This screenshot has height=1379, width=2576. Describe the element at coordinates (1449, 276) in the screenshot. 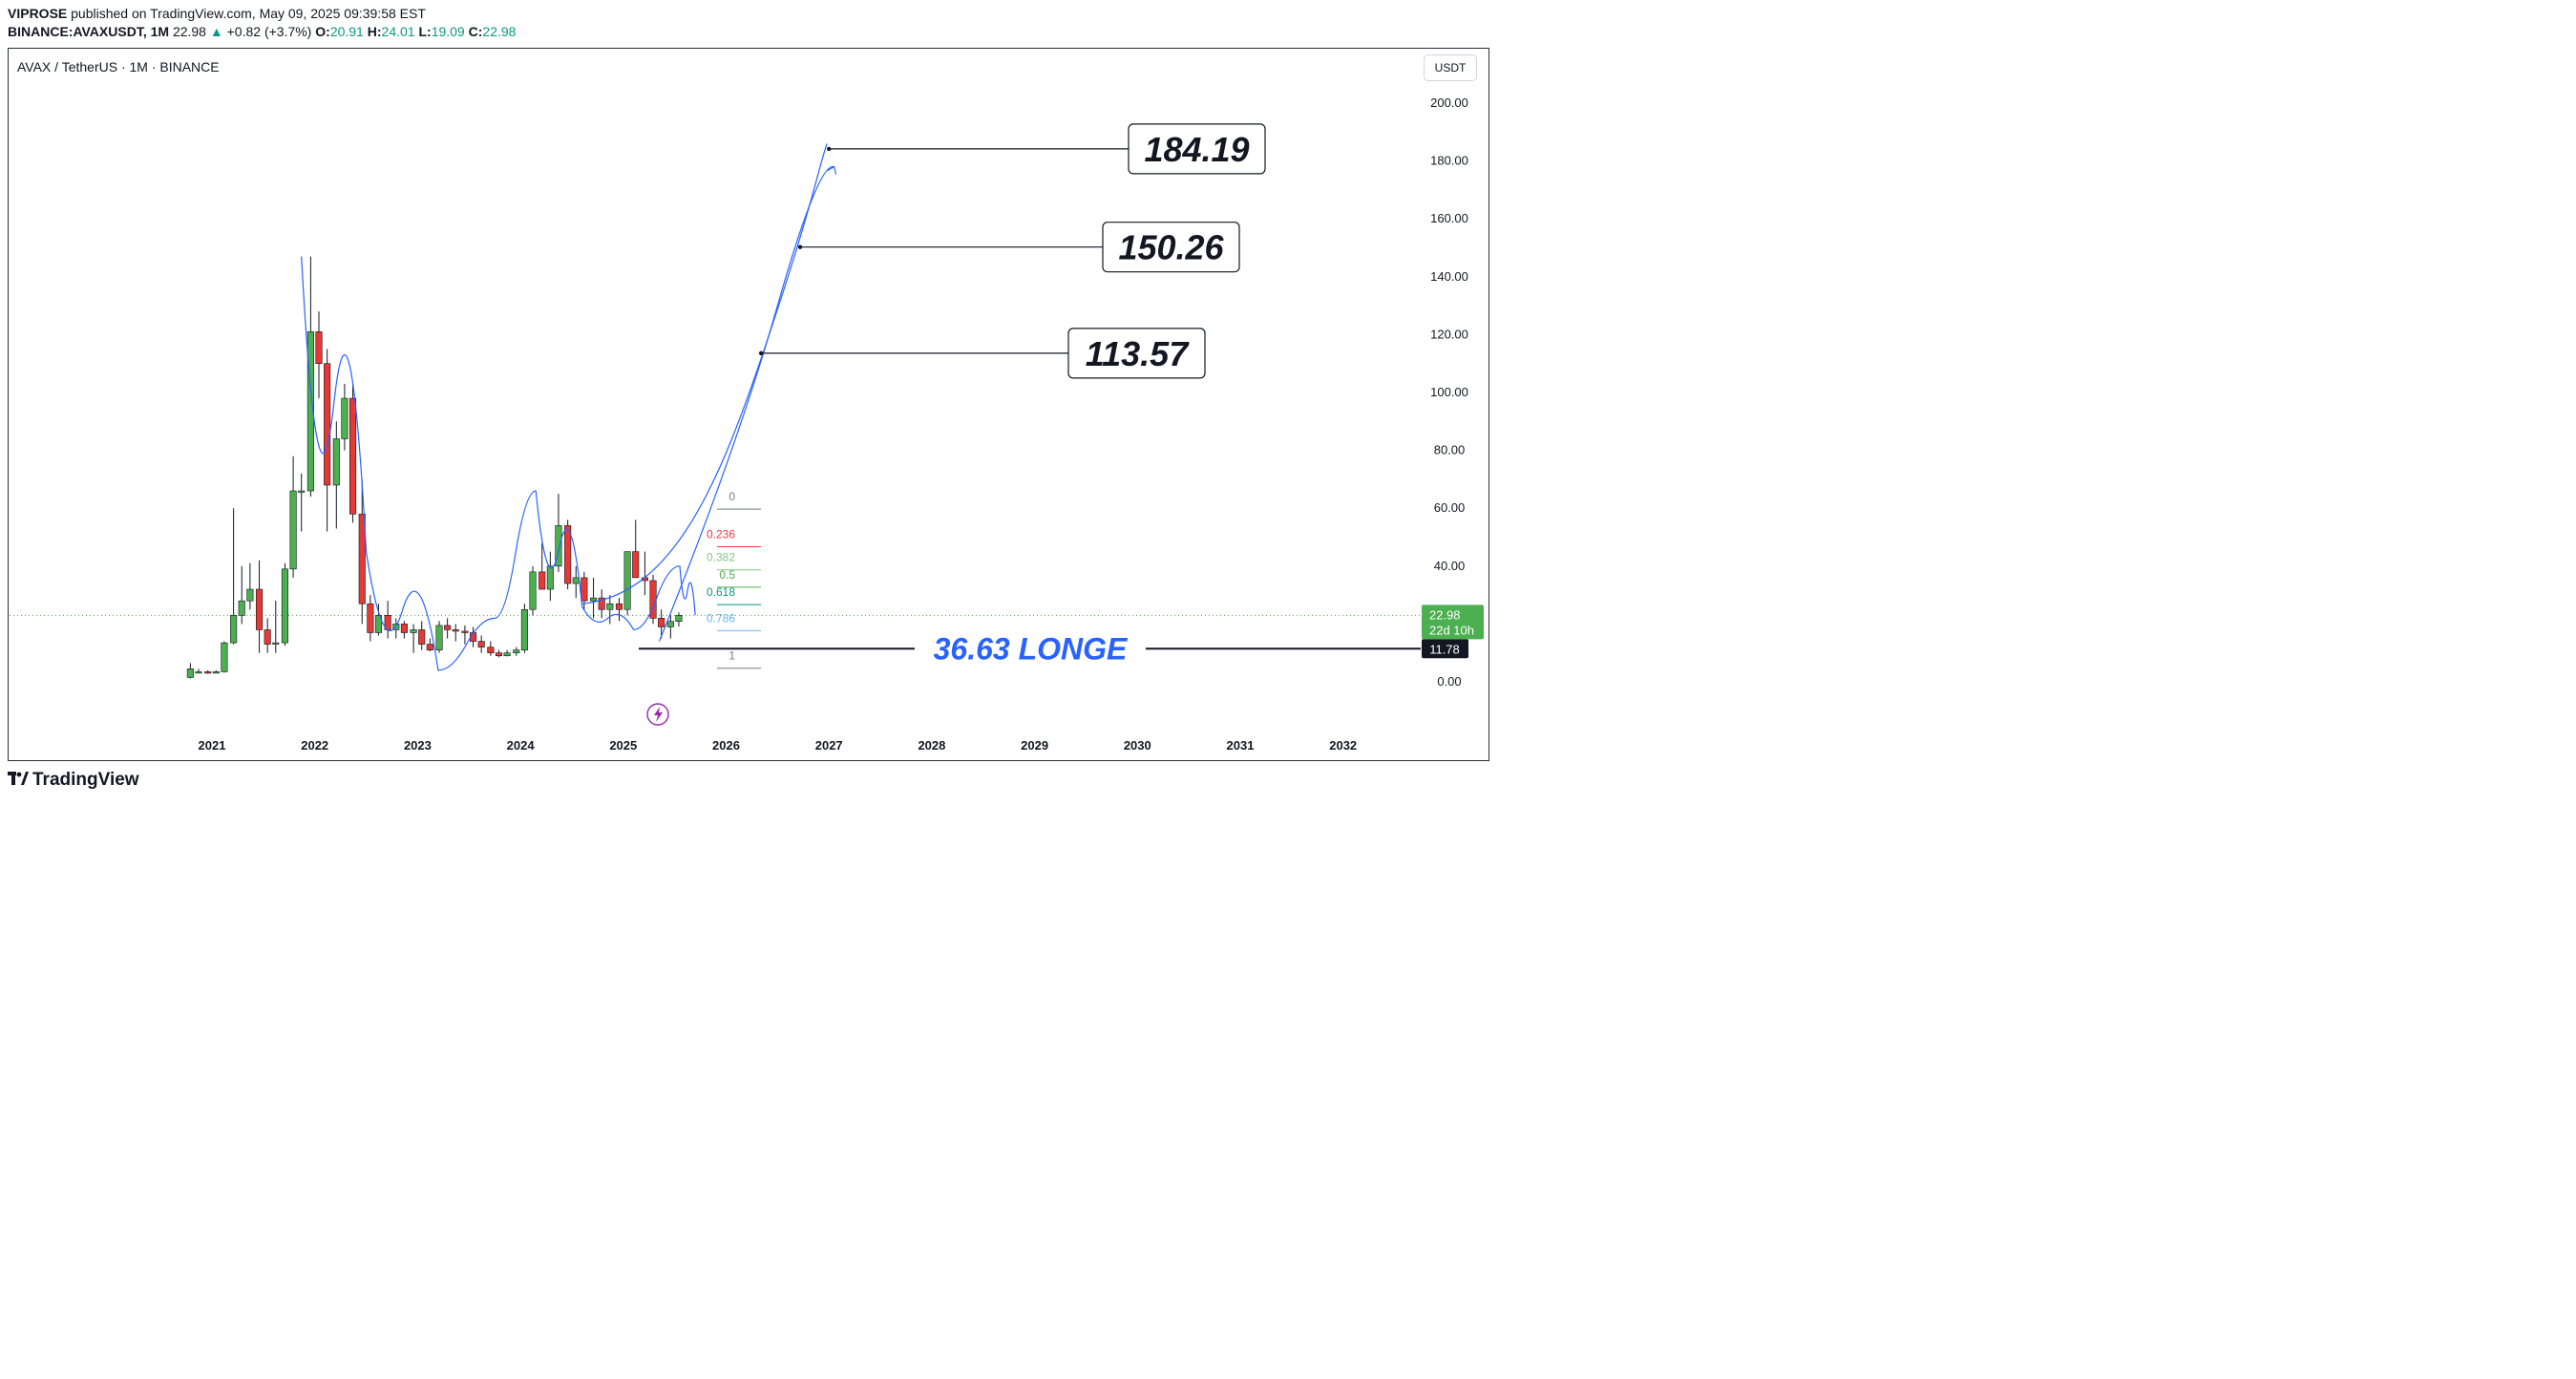

I see `y-tick-label: 140.00` at that location.